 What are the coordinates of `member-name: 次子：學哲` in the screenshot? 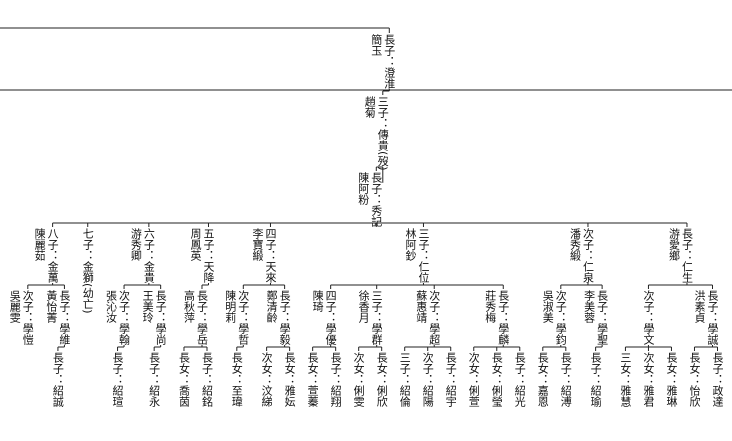 It's located at (243, 317).